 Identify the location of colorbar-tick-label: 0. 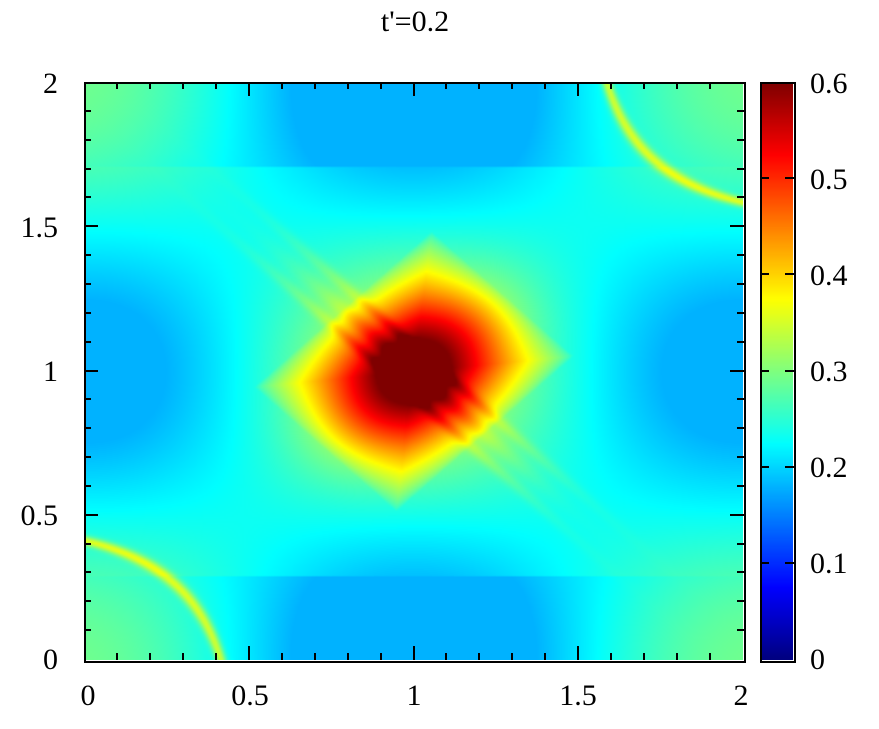
(817, 659).